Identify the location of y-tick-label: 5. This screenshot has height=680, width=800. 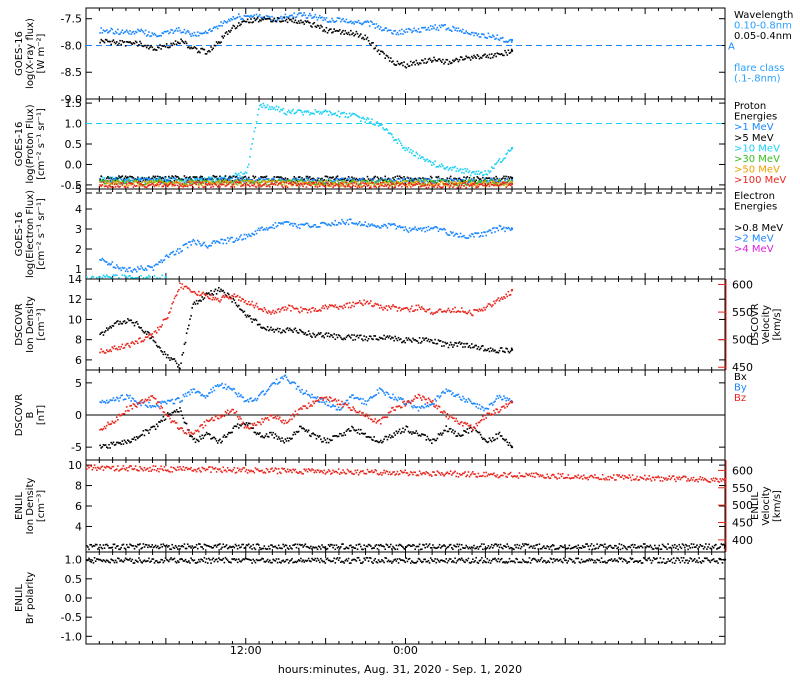
(78, 189).